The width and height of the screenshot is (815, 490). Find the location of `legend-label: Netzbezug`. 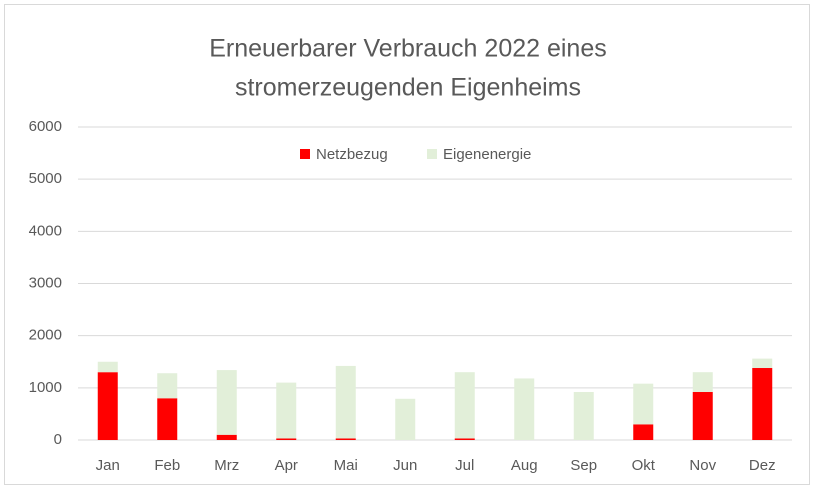

legend-label: Netzbezug is located at coordinates (352, 154).